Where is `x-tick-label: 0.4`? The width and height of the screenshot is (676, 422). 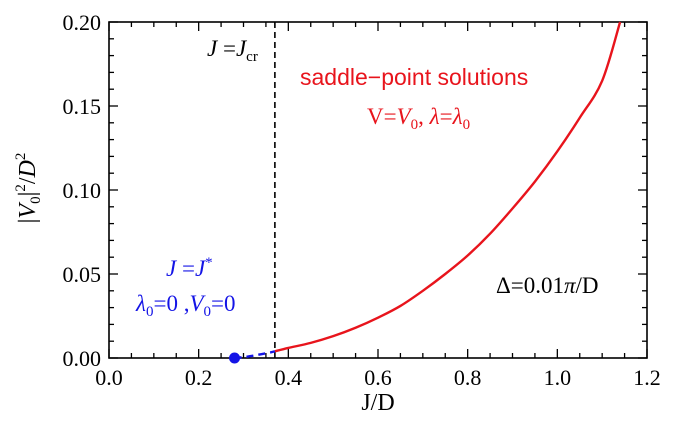 x-tick-label: 0.4 is located at coordinates (289, 377).